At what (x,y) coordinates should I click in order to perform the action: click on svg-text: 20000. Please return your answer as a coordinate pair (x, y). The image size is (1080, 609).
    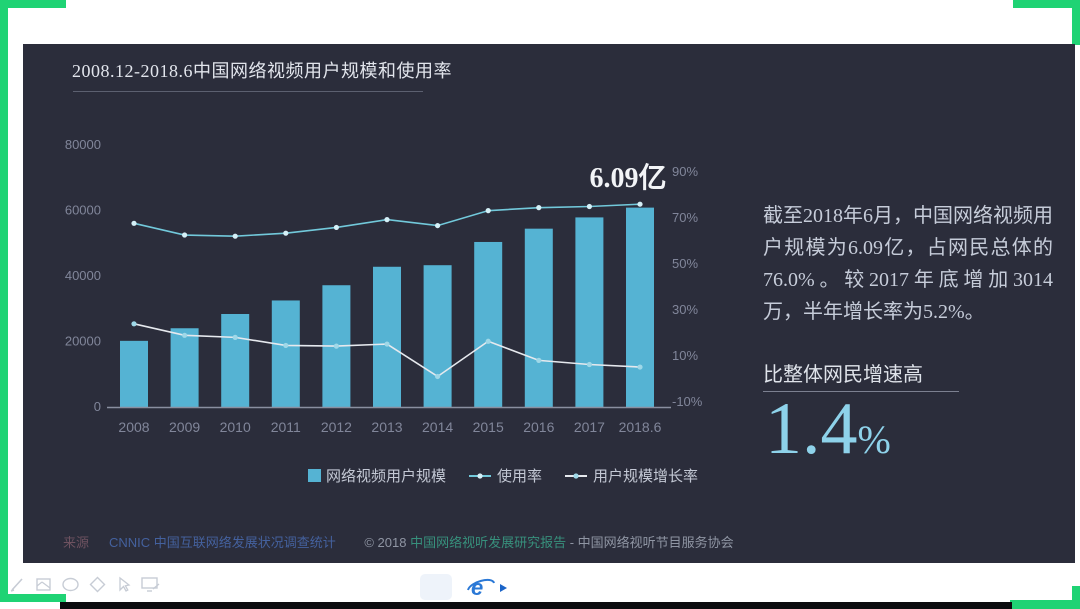
    Looking at the image, I should click on (83, 341).